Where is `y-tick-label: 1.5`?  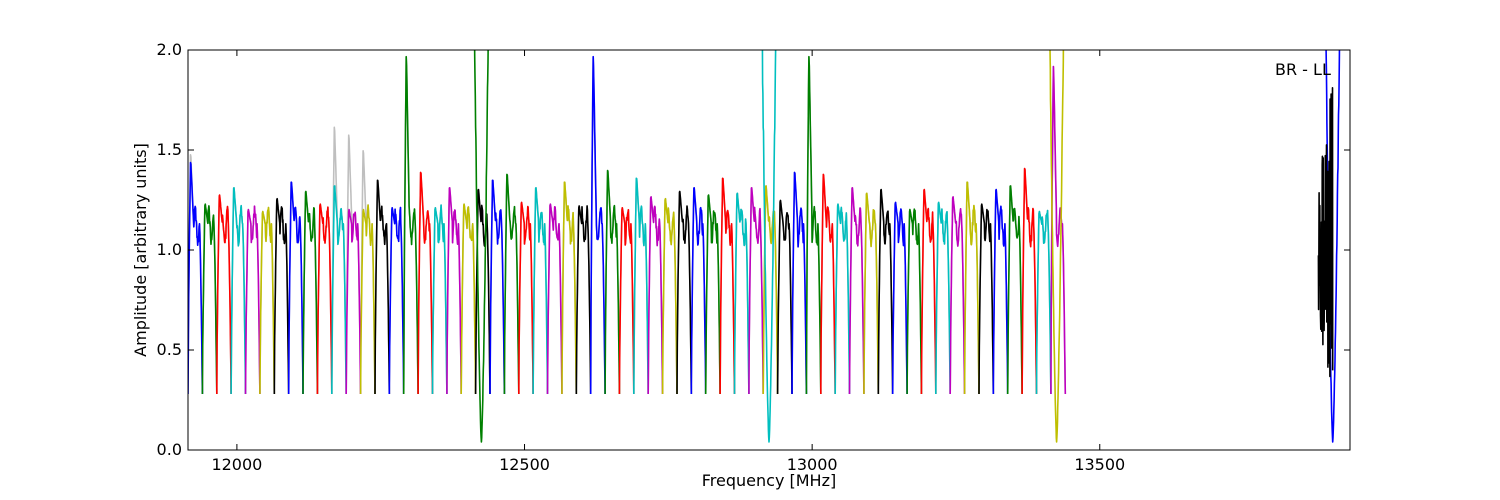 y-tick-label: 1.5 is located at coordinates (169, 149).